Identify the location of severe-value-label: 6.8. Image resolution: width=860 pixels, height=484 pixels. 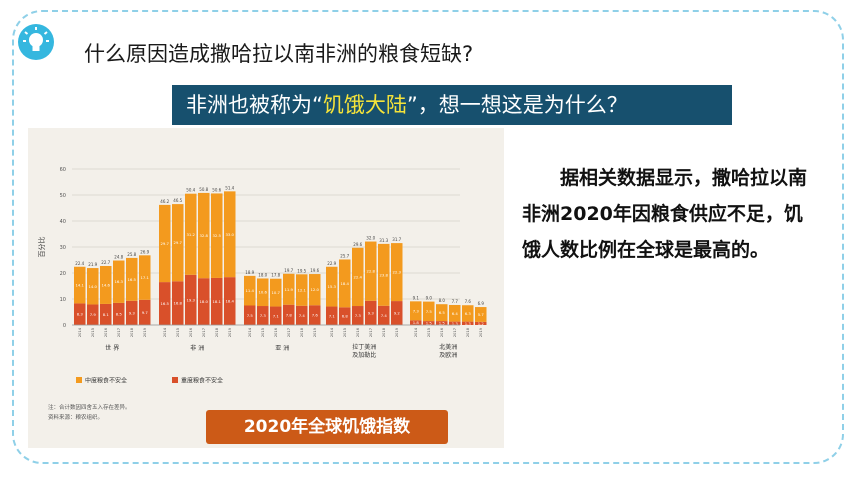
(345, 316).